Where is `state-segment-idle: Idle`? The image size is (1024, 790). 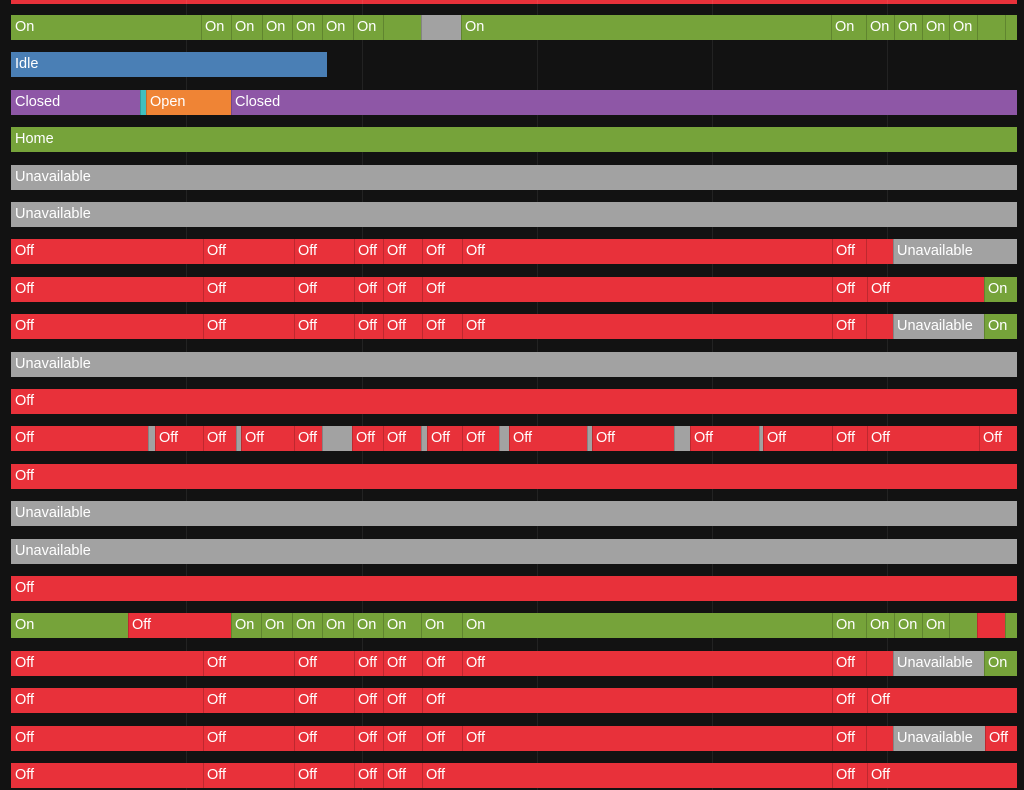
state-segment-idle: Idle is located at coordinates (169, 64).